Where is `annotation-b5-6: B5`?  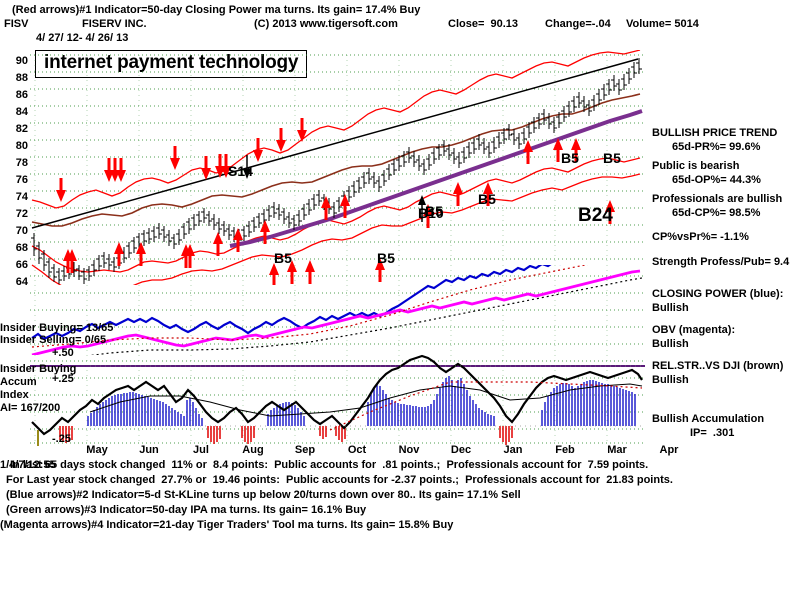
annotation-b5-6: B5 is located at coordinates (612, 158).